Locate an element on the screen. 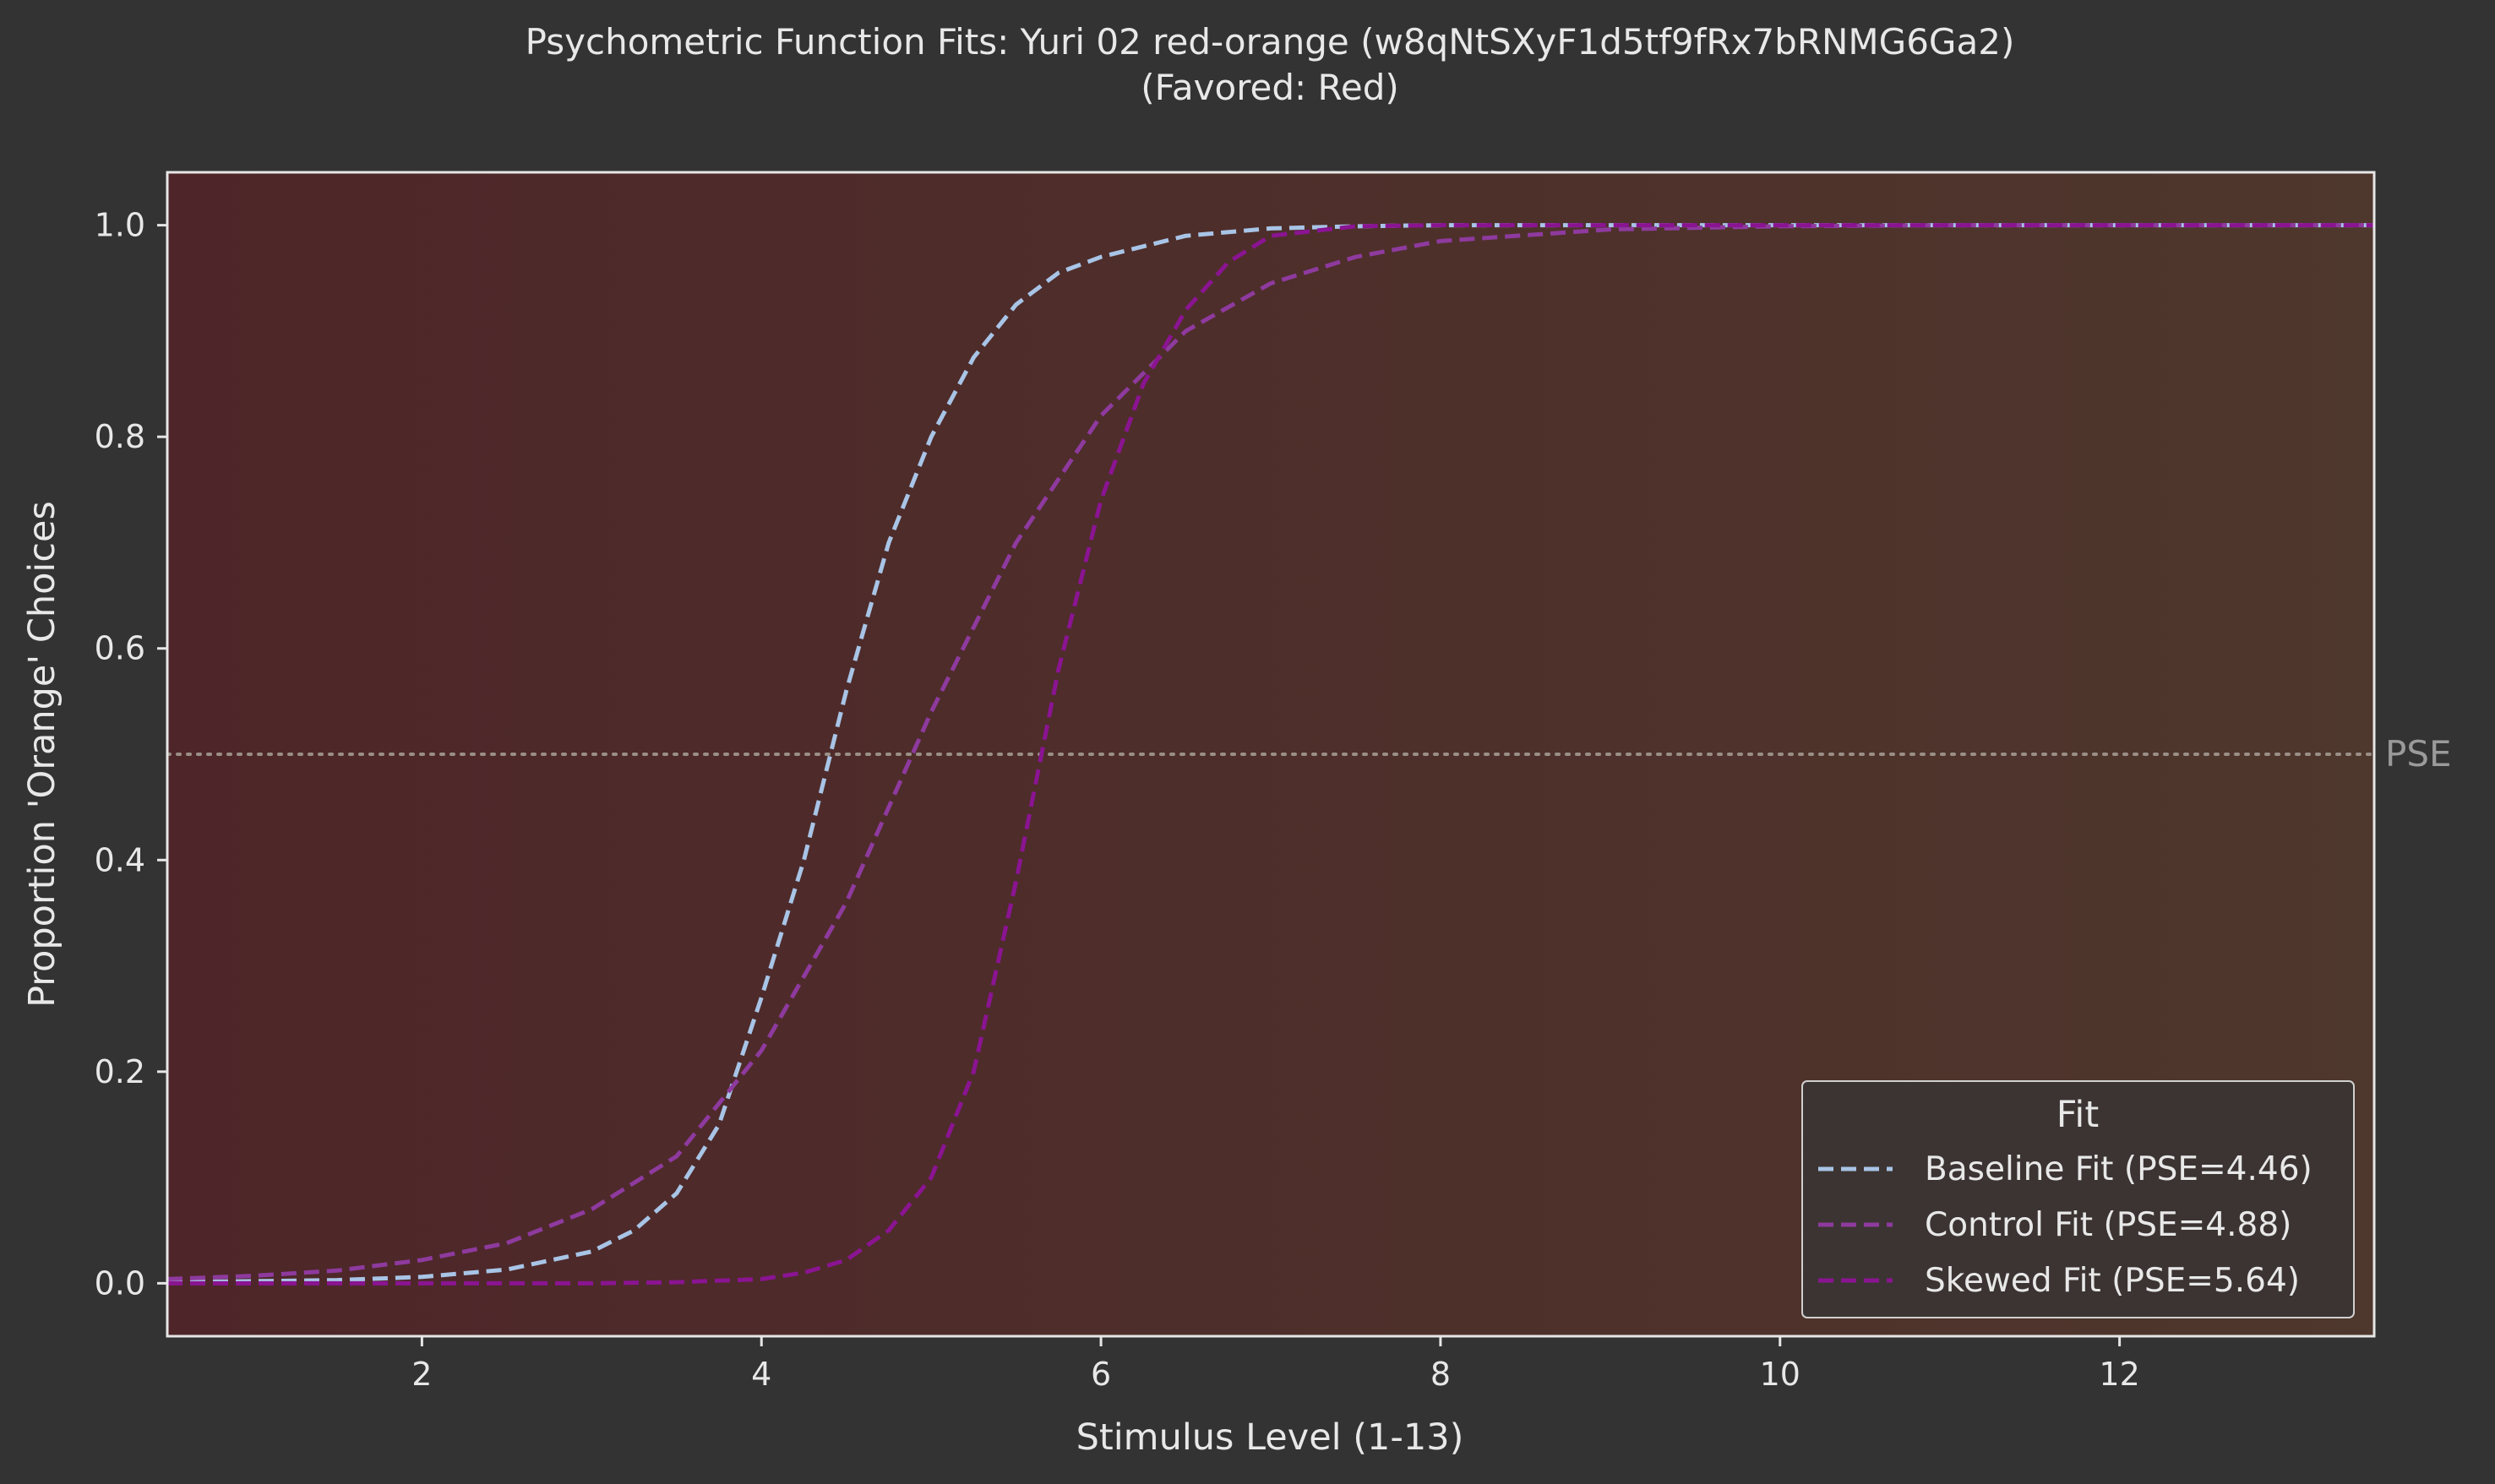 Image resolution: width=2495 pixels, height=1484 pixels. x-tick-label: 6 is located at coordinates (1101, 1374).